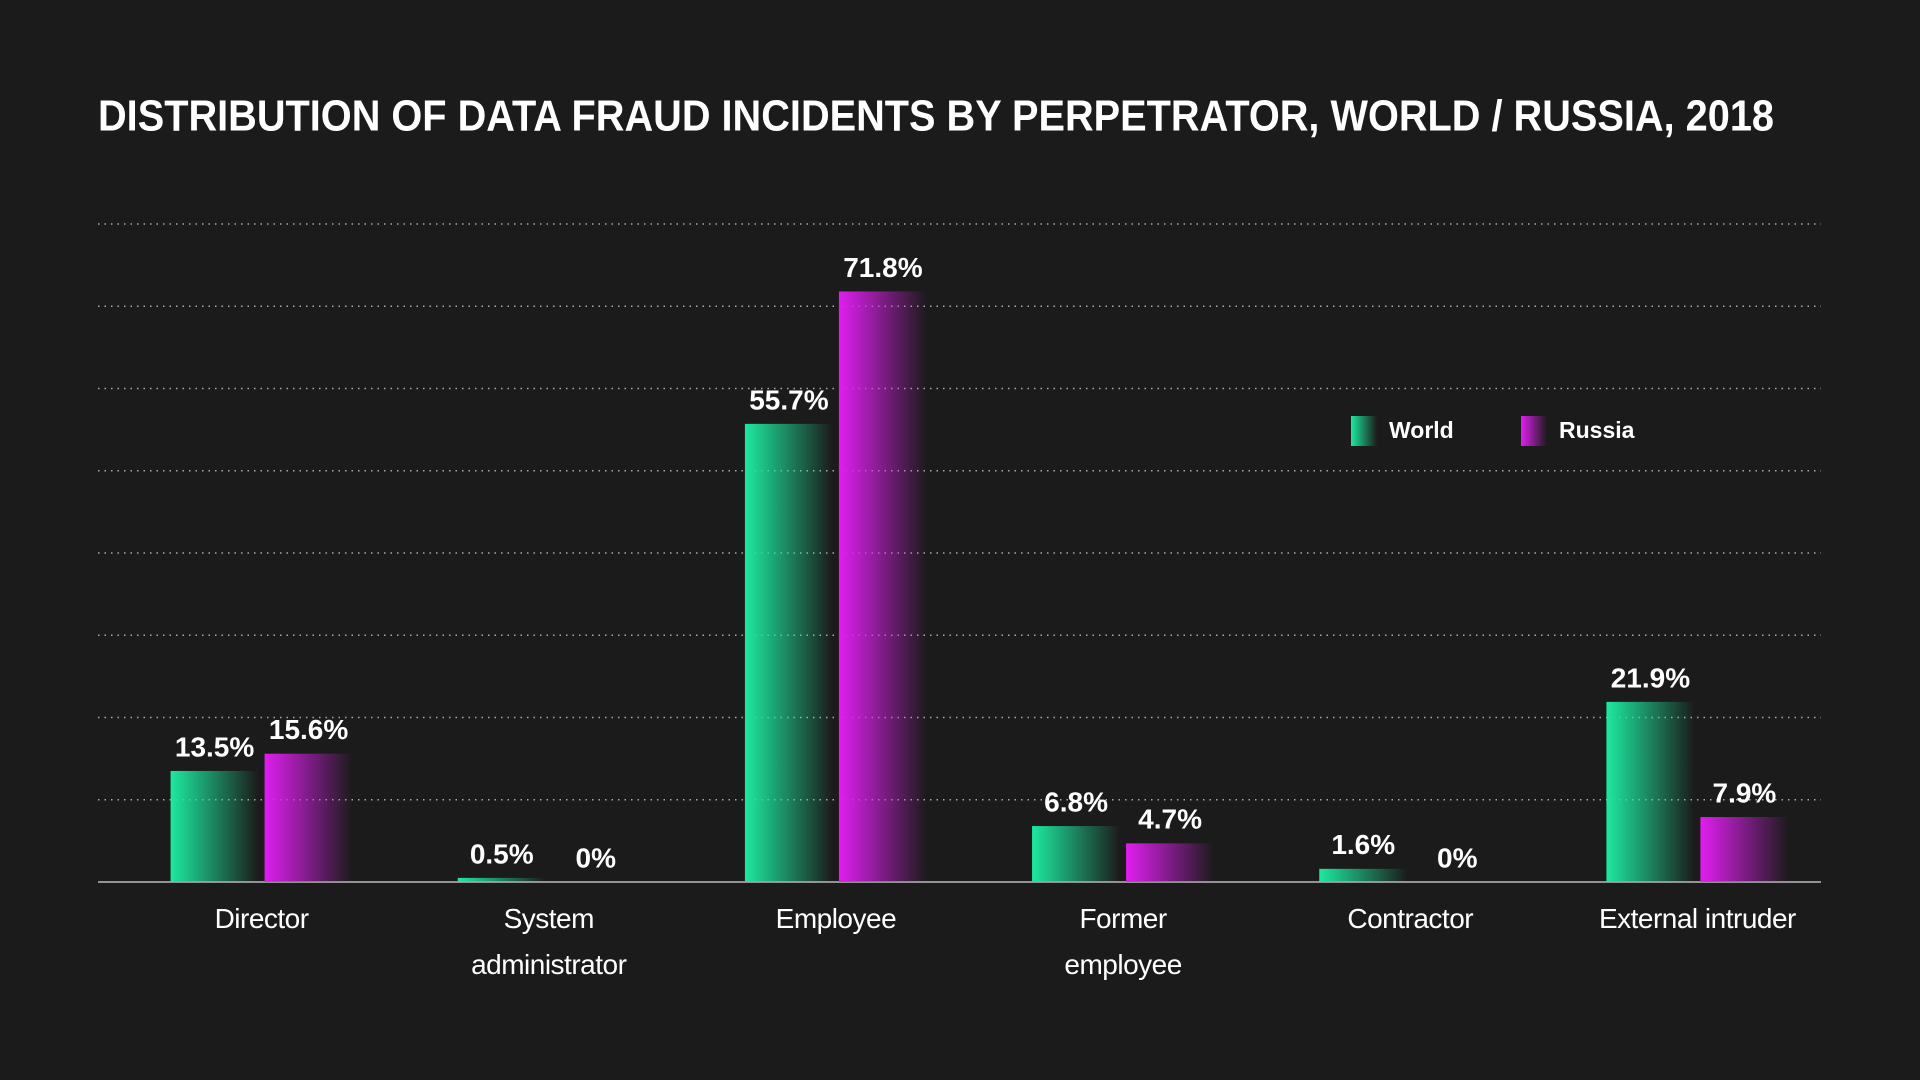 Image resolution: width=1920 pixels, height=1080 pixels. Describe the element at coordinates (1697, 918) in the screenshot. I see `x-tick-label: External intruder` at that location.